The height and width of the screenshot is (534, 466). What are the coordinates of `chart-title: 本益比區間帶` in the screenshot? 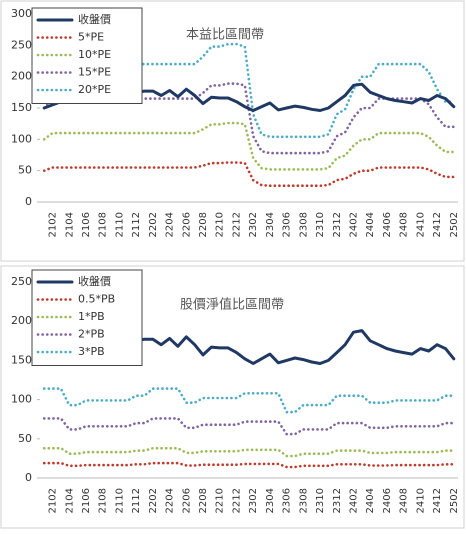 It's located at (225, 35).